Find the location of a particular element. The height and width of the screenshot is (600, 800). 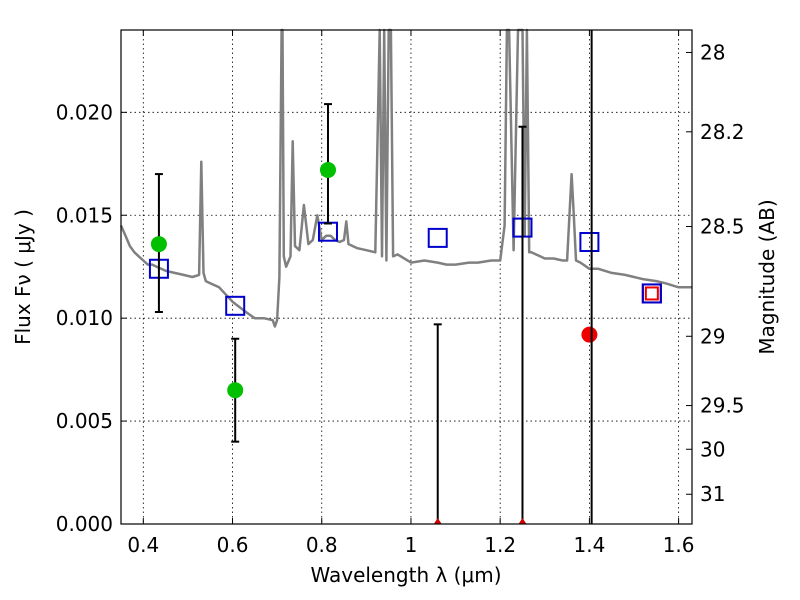

y-tick-label: 0.005 is located at coordinates (84, 421).